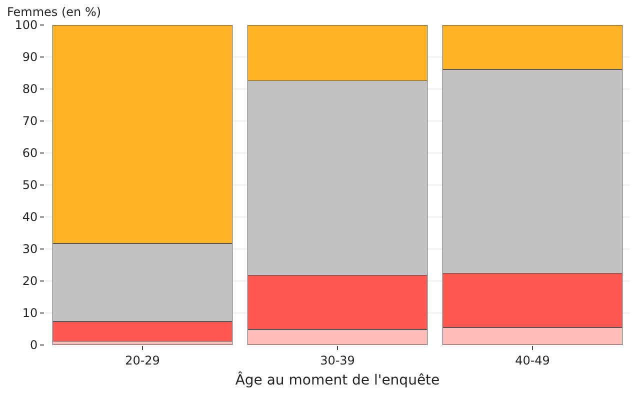  Describe the element at coordinates (30, 89) in the screenshot. I see `y-tick-label: 80` at that location.